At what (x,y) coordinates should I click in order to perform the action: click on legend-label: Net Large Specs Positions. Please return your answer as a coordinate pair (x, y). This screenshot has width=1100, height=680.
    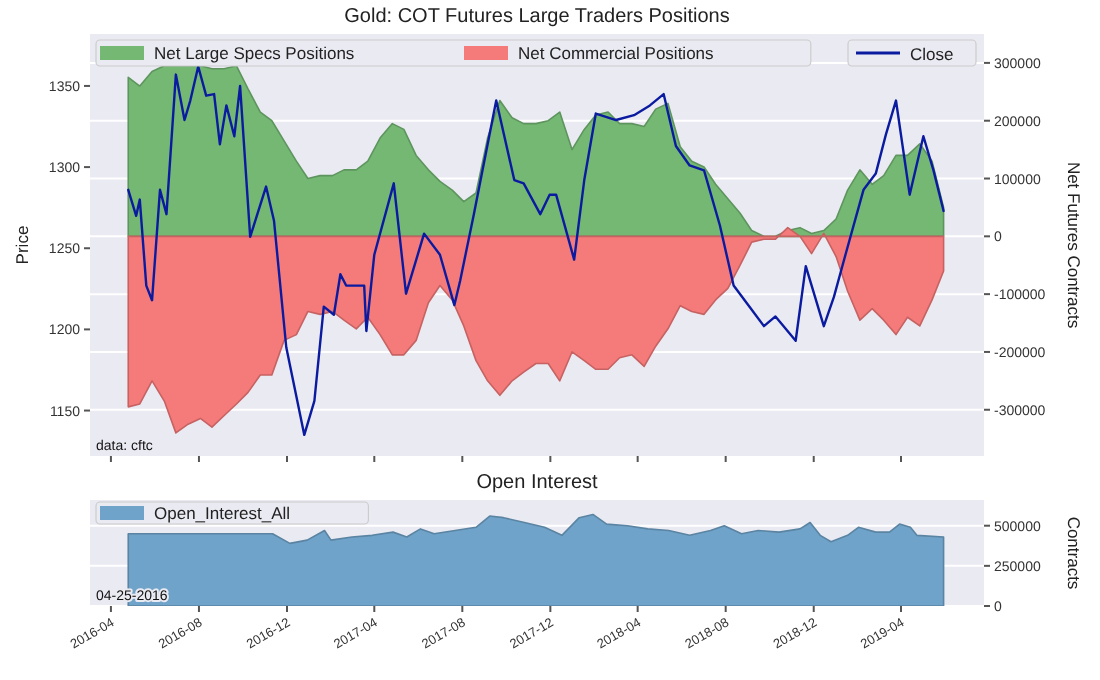
    Looking at the image, I should click on (254, 53).